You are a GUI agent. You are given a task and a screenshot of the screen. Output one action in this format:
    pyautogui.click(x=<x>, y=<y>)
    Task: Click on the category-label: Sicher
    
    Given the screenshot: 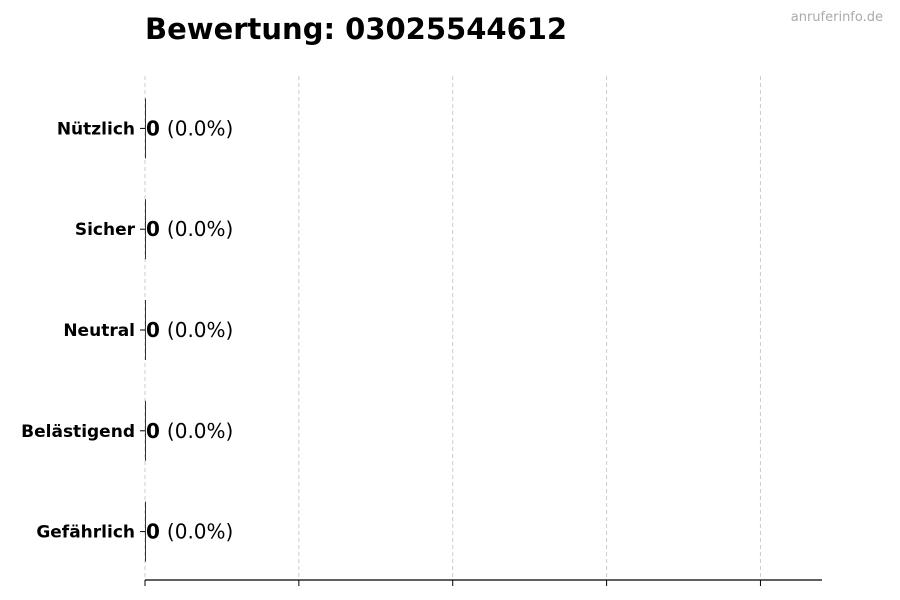 What is the action you would take?
    pyautogui.click(x=105, y=230)
    